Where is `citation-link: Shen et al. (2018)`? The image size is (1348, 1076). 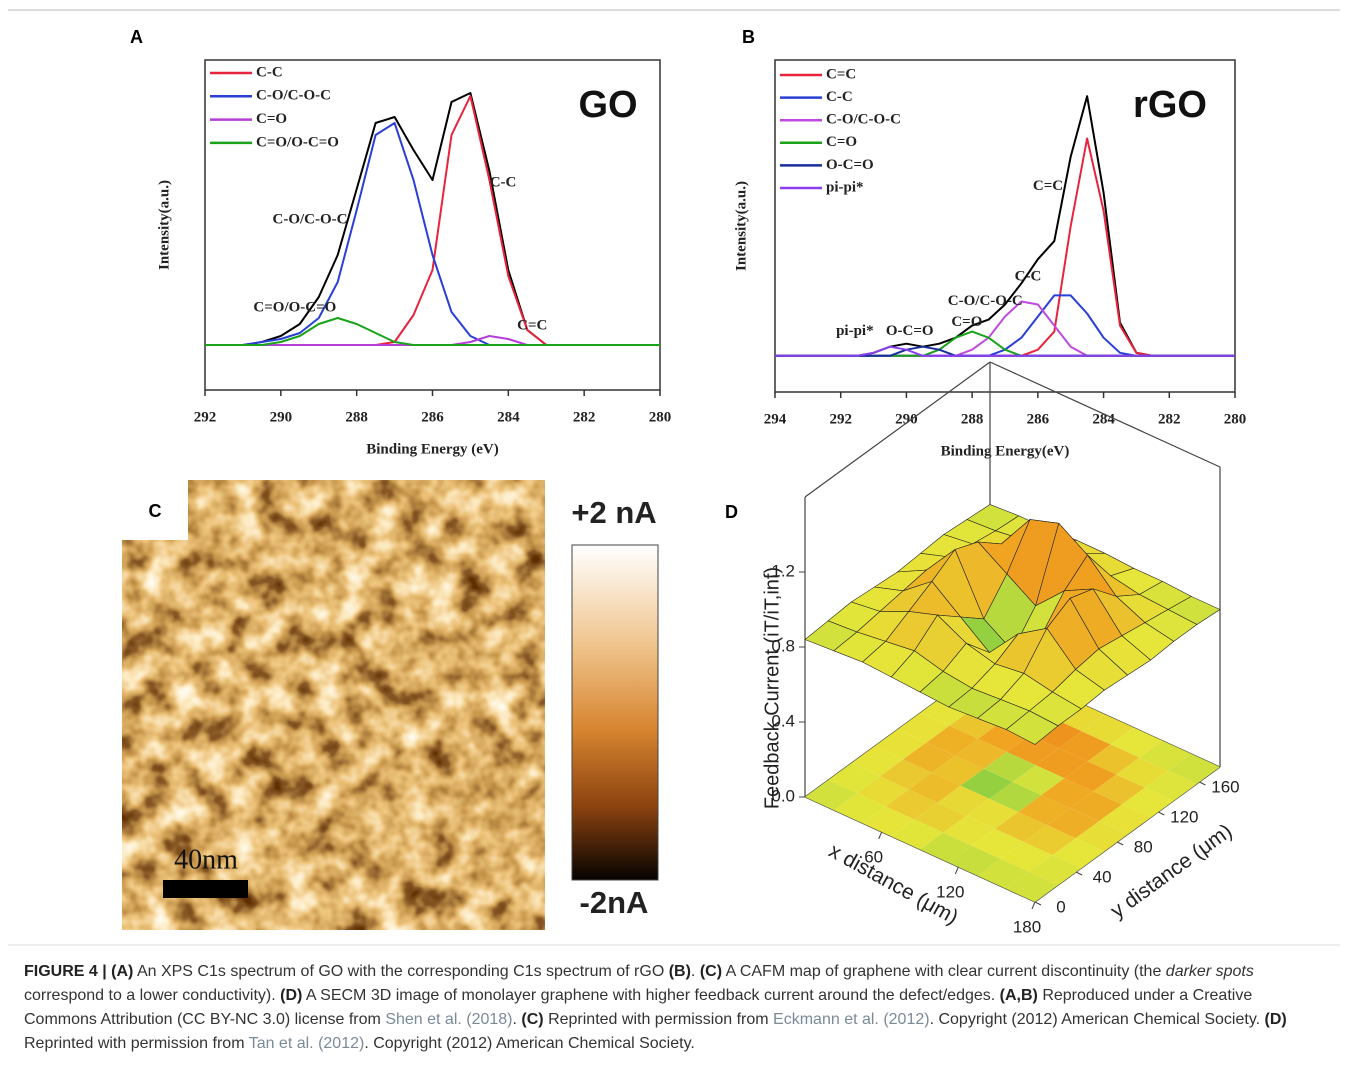
citation-link: Shen et al. (2018) is located at coordinates (449, 1019).